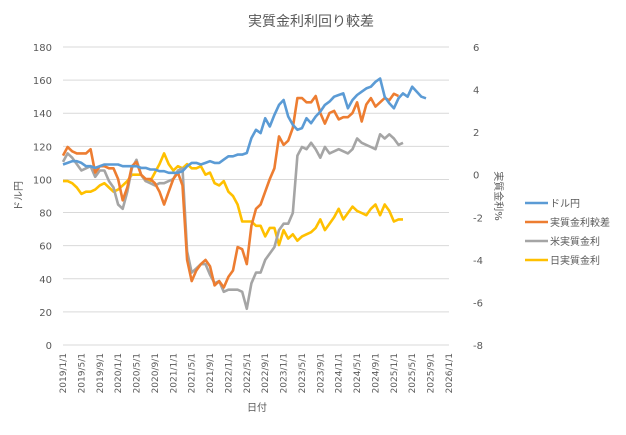 The image size is (626, 435). What do you see at coordinates (64, 373) in the screenshot?
I see `x-tick-label: 2019/1/1` at bounding box center [64, 373].